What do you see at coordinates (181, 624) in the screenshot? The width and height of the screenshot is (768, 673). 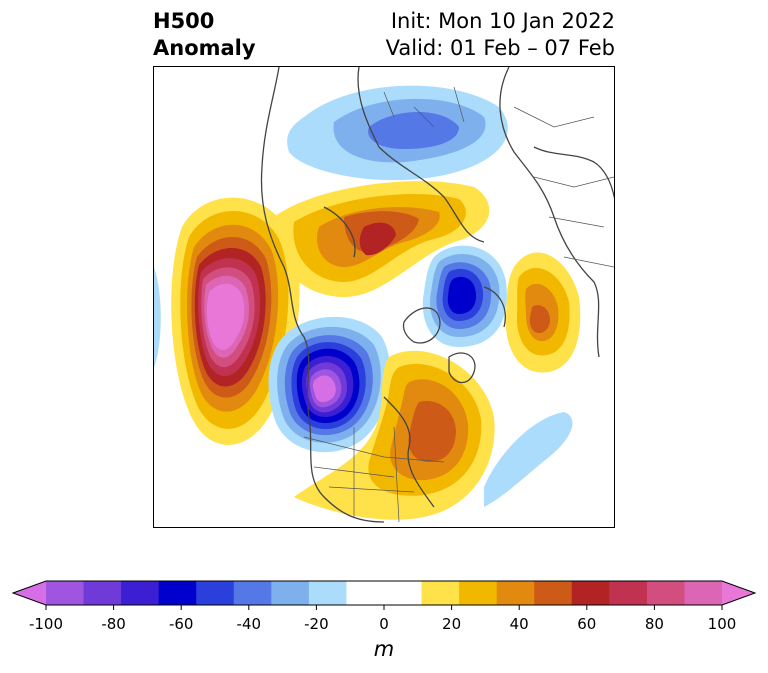 I see `colorbar-tick-label: -60` at bounding box center [181, 624].